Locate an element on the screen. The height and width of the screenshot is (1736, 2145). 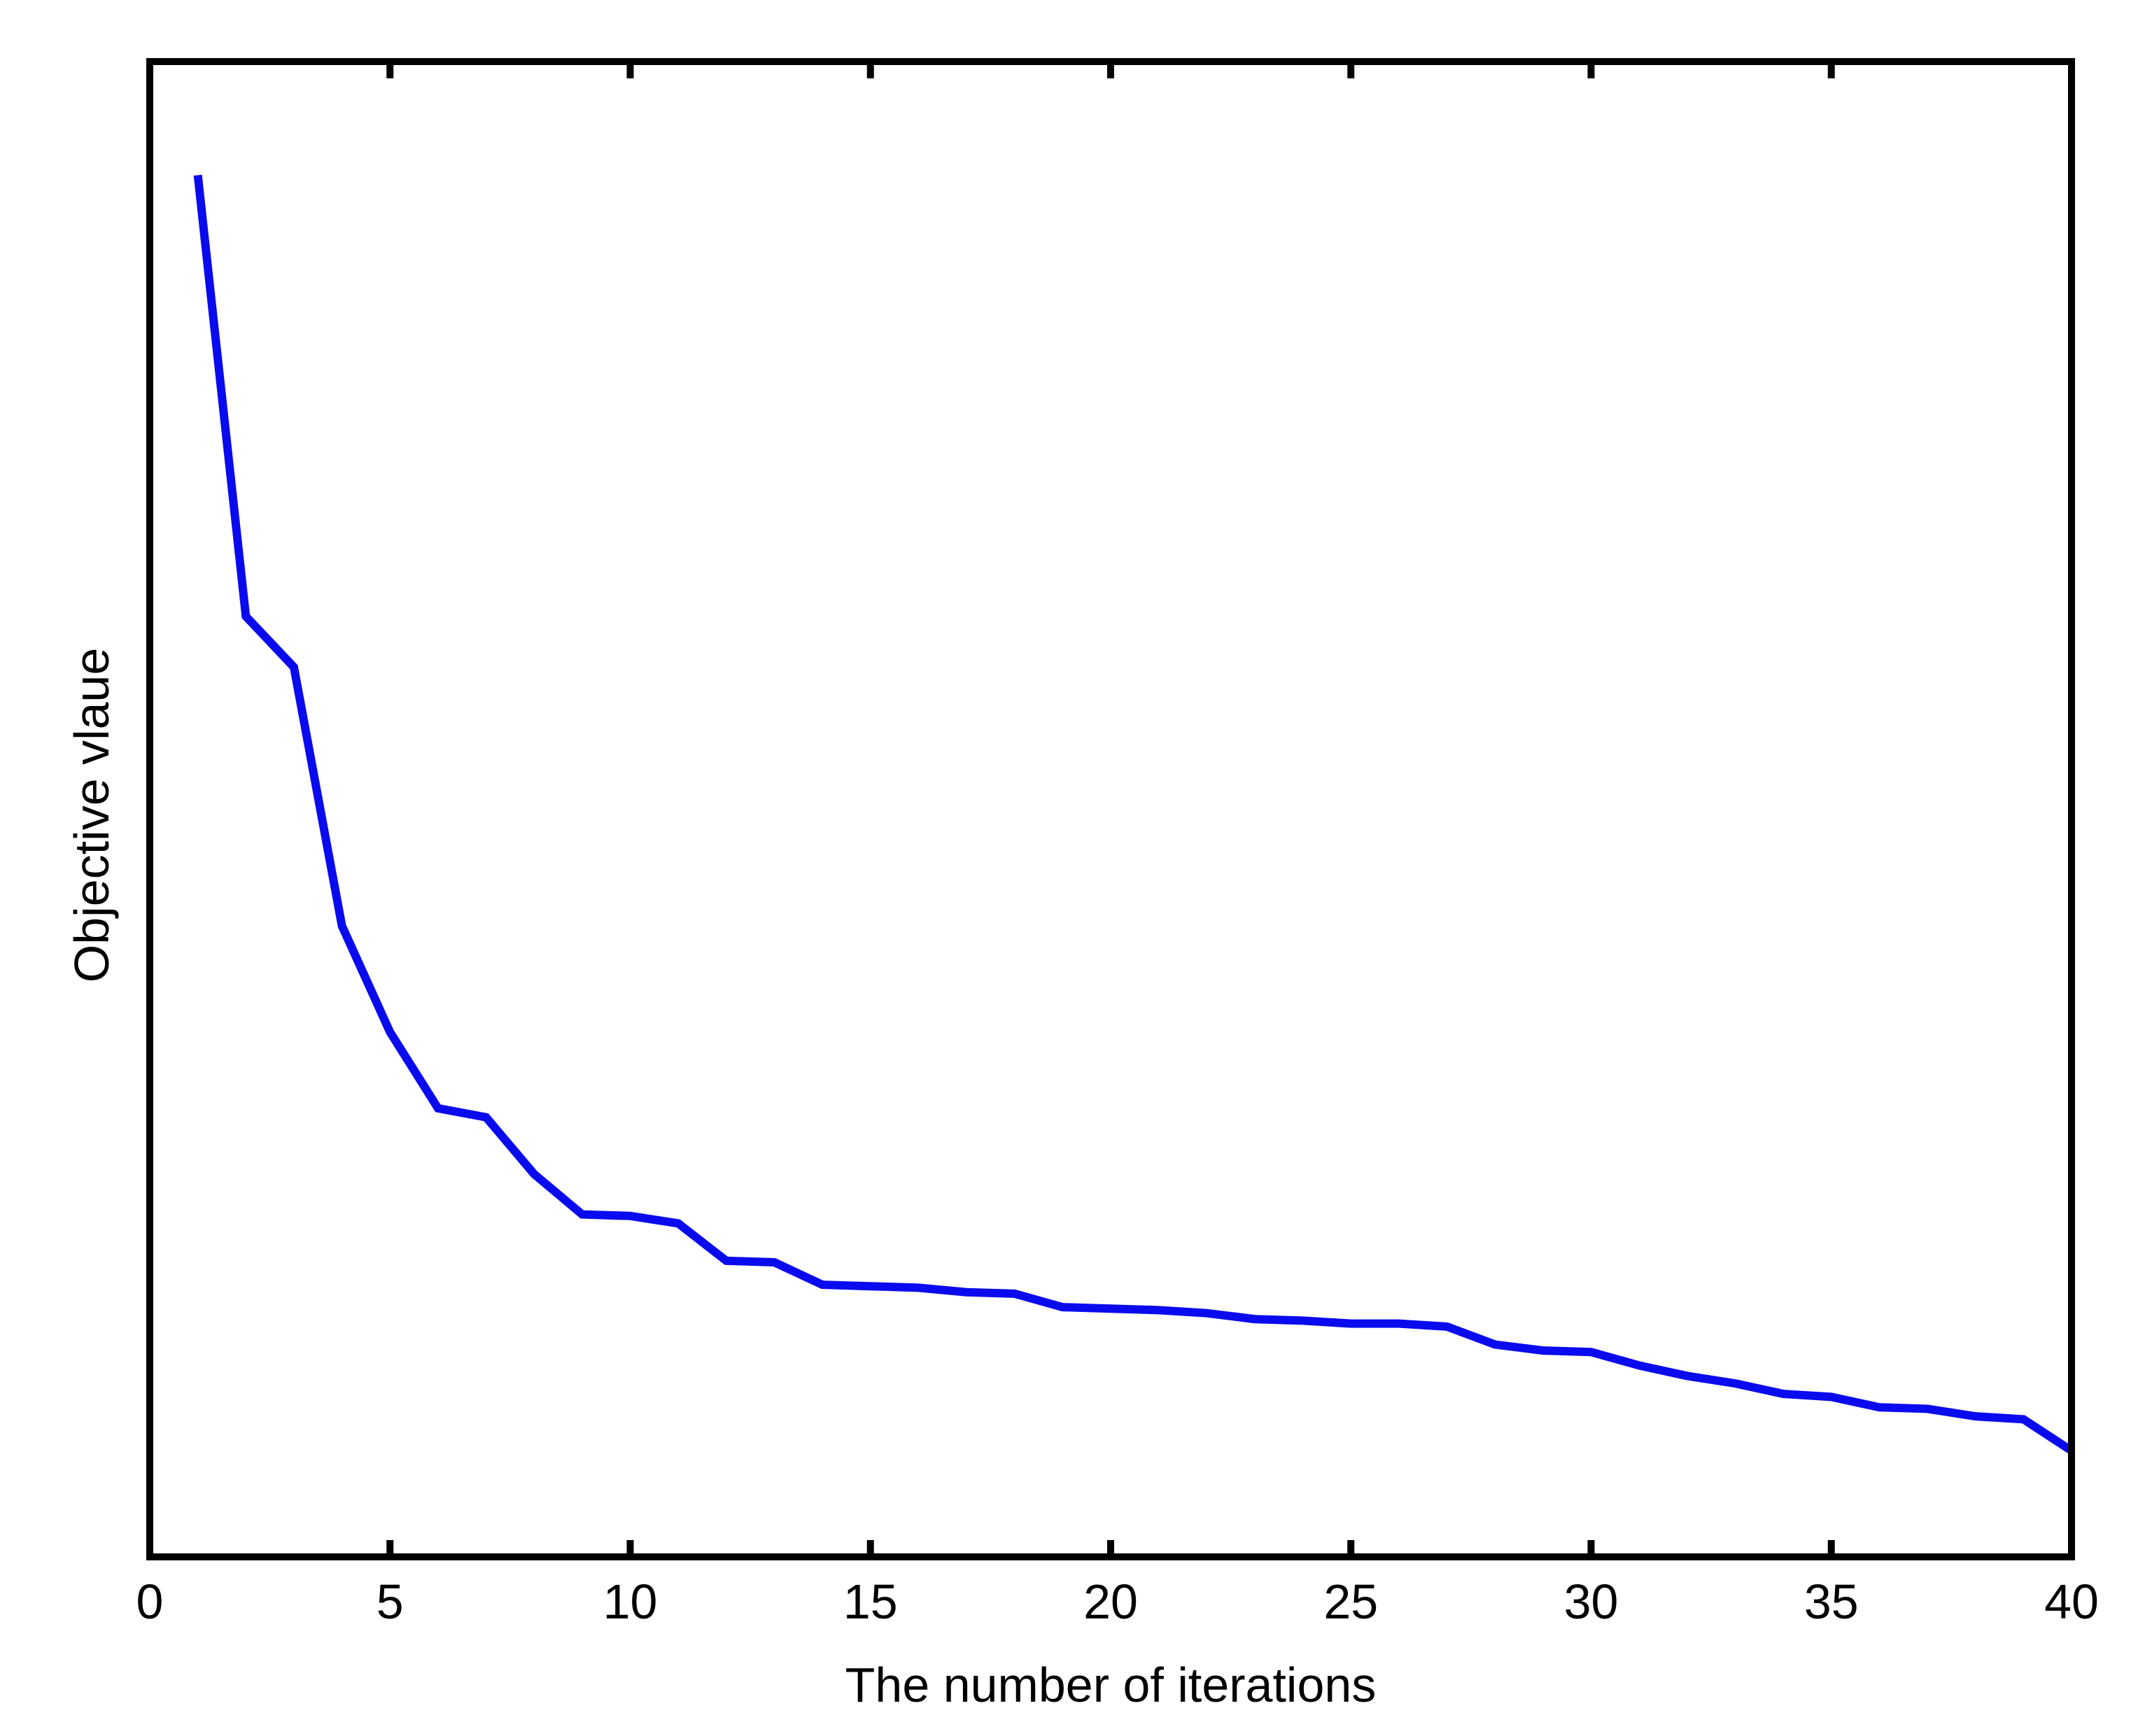
x-tick-label: 0 is located at coordinates (150, 1601).